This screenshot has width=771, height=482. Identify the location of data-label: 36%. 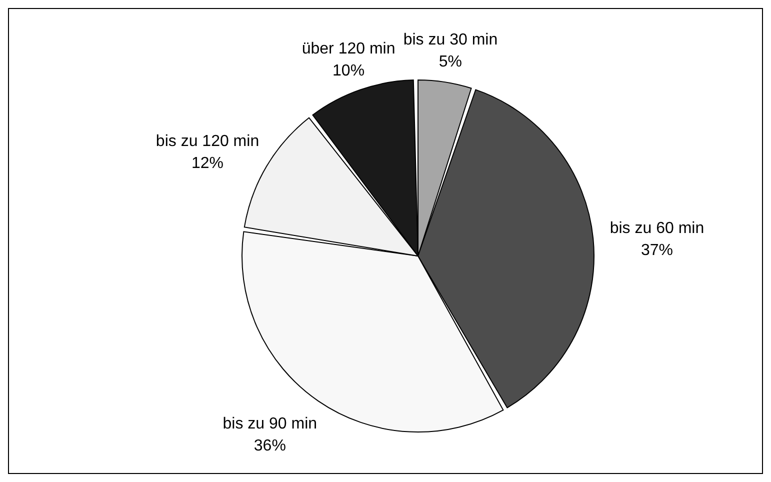
(270, 446).